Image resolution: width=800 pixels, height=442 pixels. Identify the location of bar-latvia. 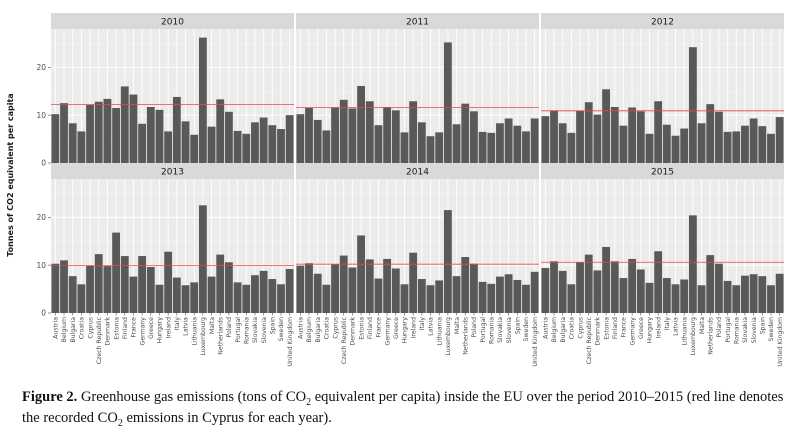
(430, 149).